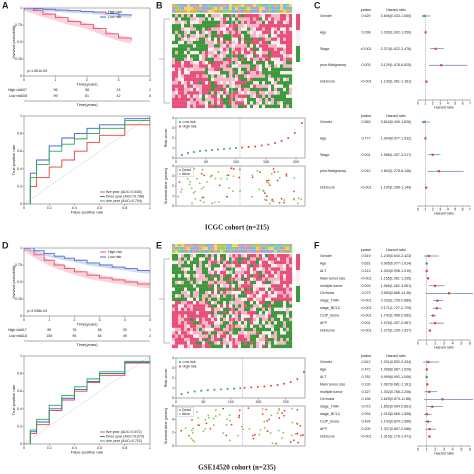 Image resolution: width=474 pixels, height=474 pixels. I want to click on legend-label: Dead, so click(186, 170).